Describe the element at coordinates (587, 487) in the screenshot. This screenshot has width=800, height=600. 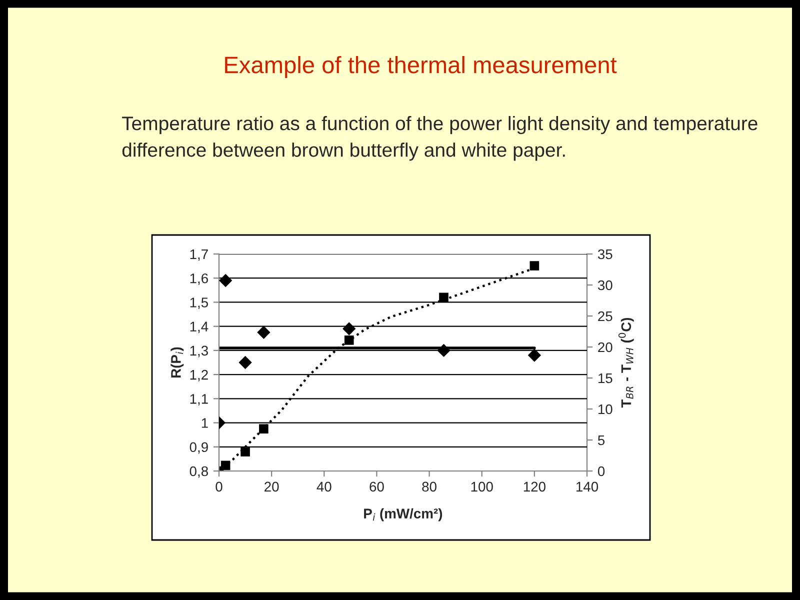
I see `x-tick-label: 140` at that location.